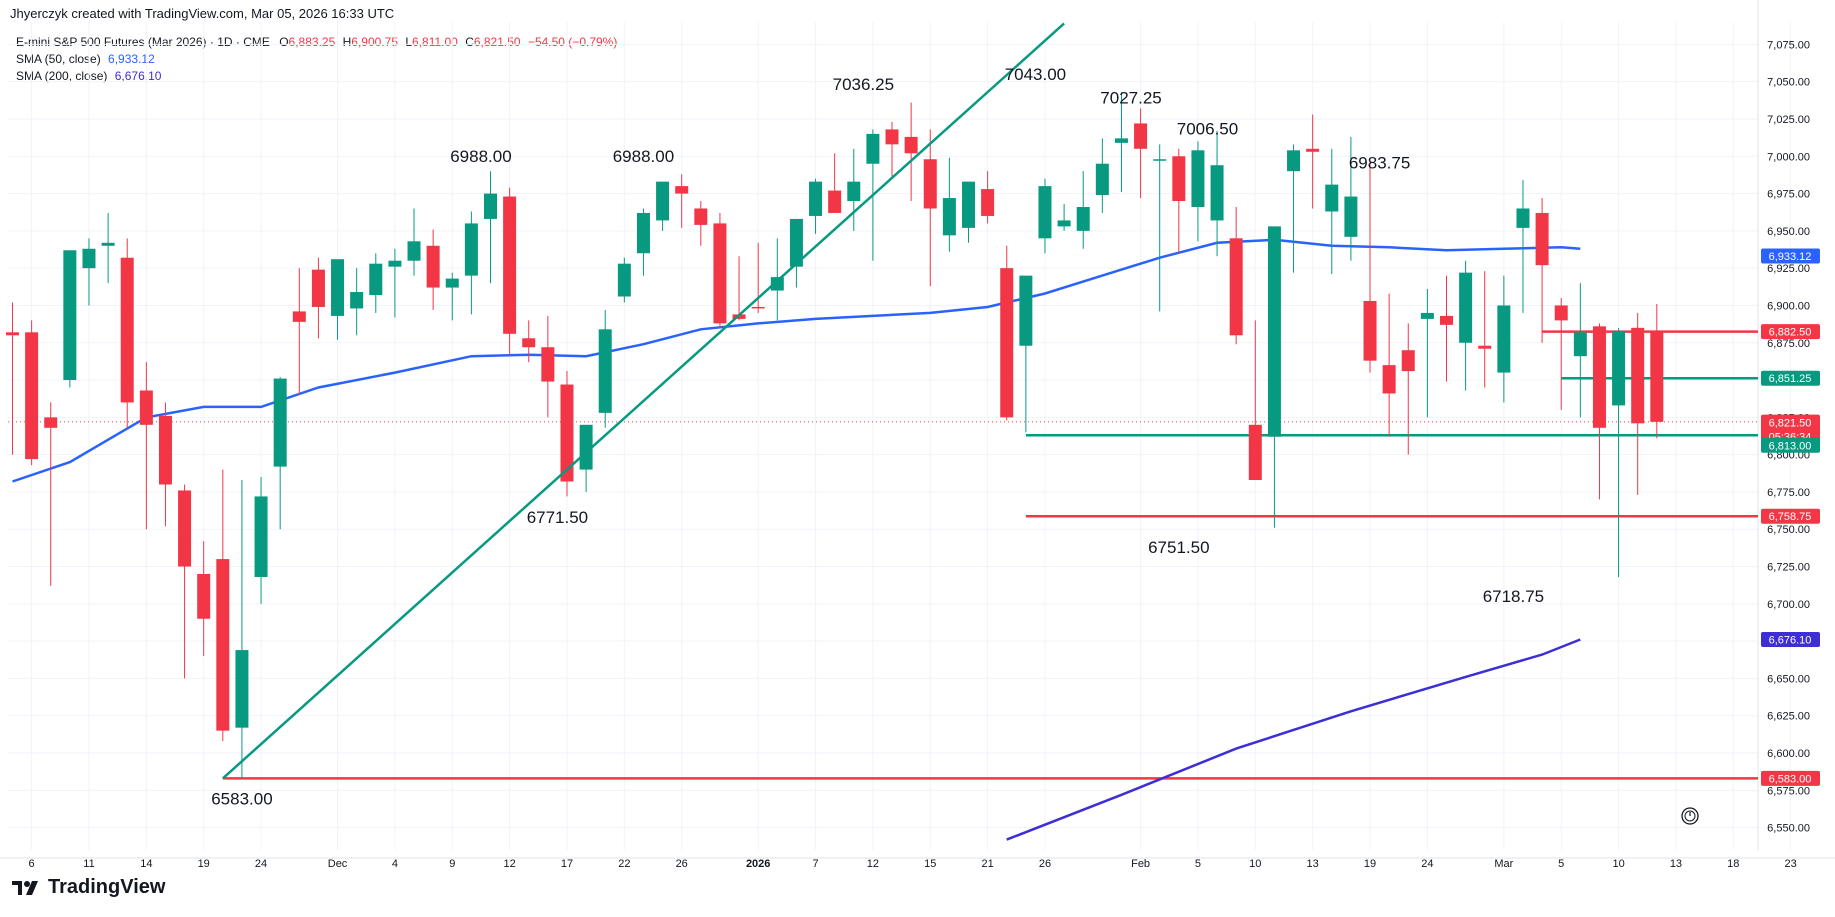 The image size is (1835, 917). Describe the element at coordinates (107, 887) in the screenshot. I see `brand-name: TradingView` at that location.